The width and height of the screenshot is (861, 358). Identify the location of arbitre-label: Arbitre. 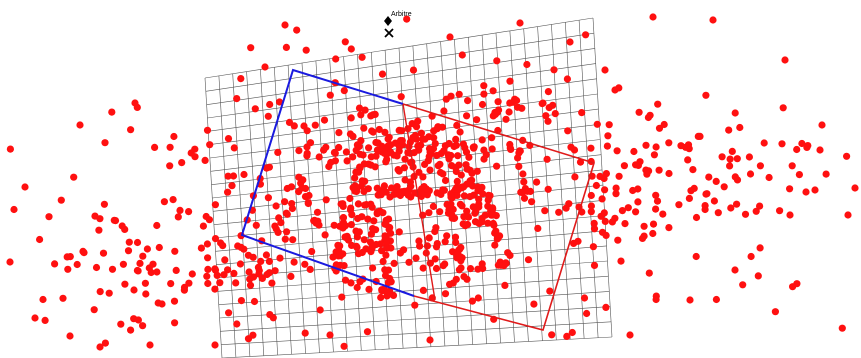
(401, 14).